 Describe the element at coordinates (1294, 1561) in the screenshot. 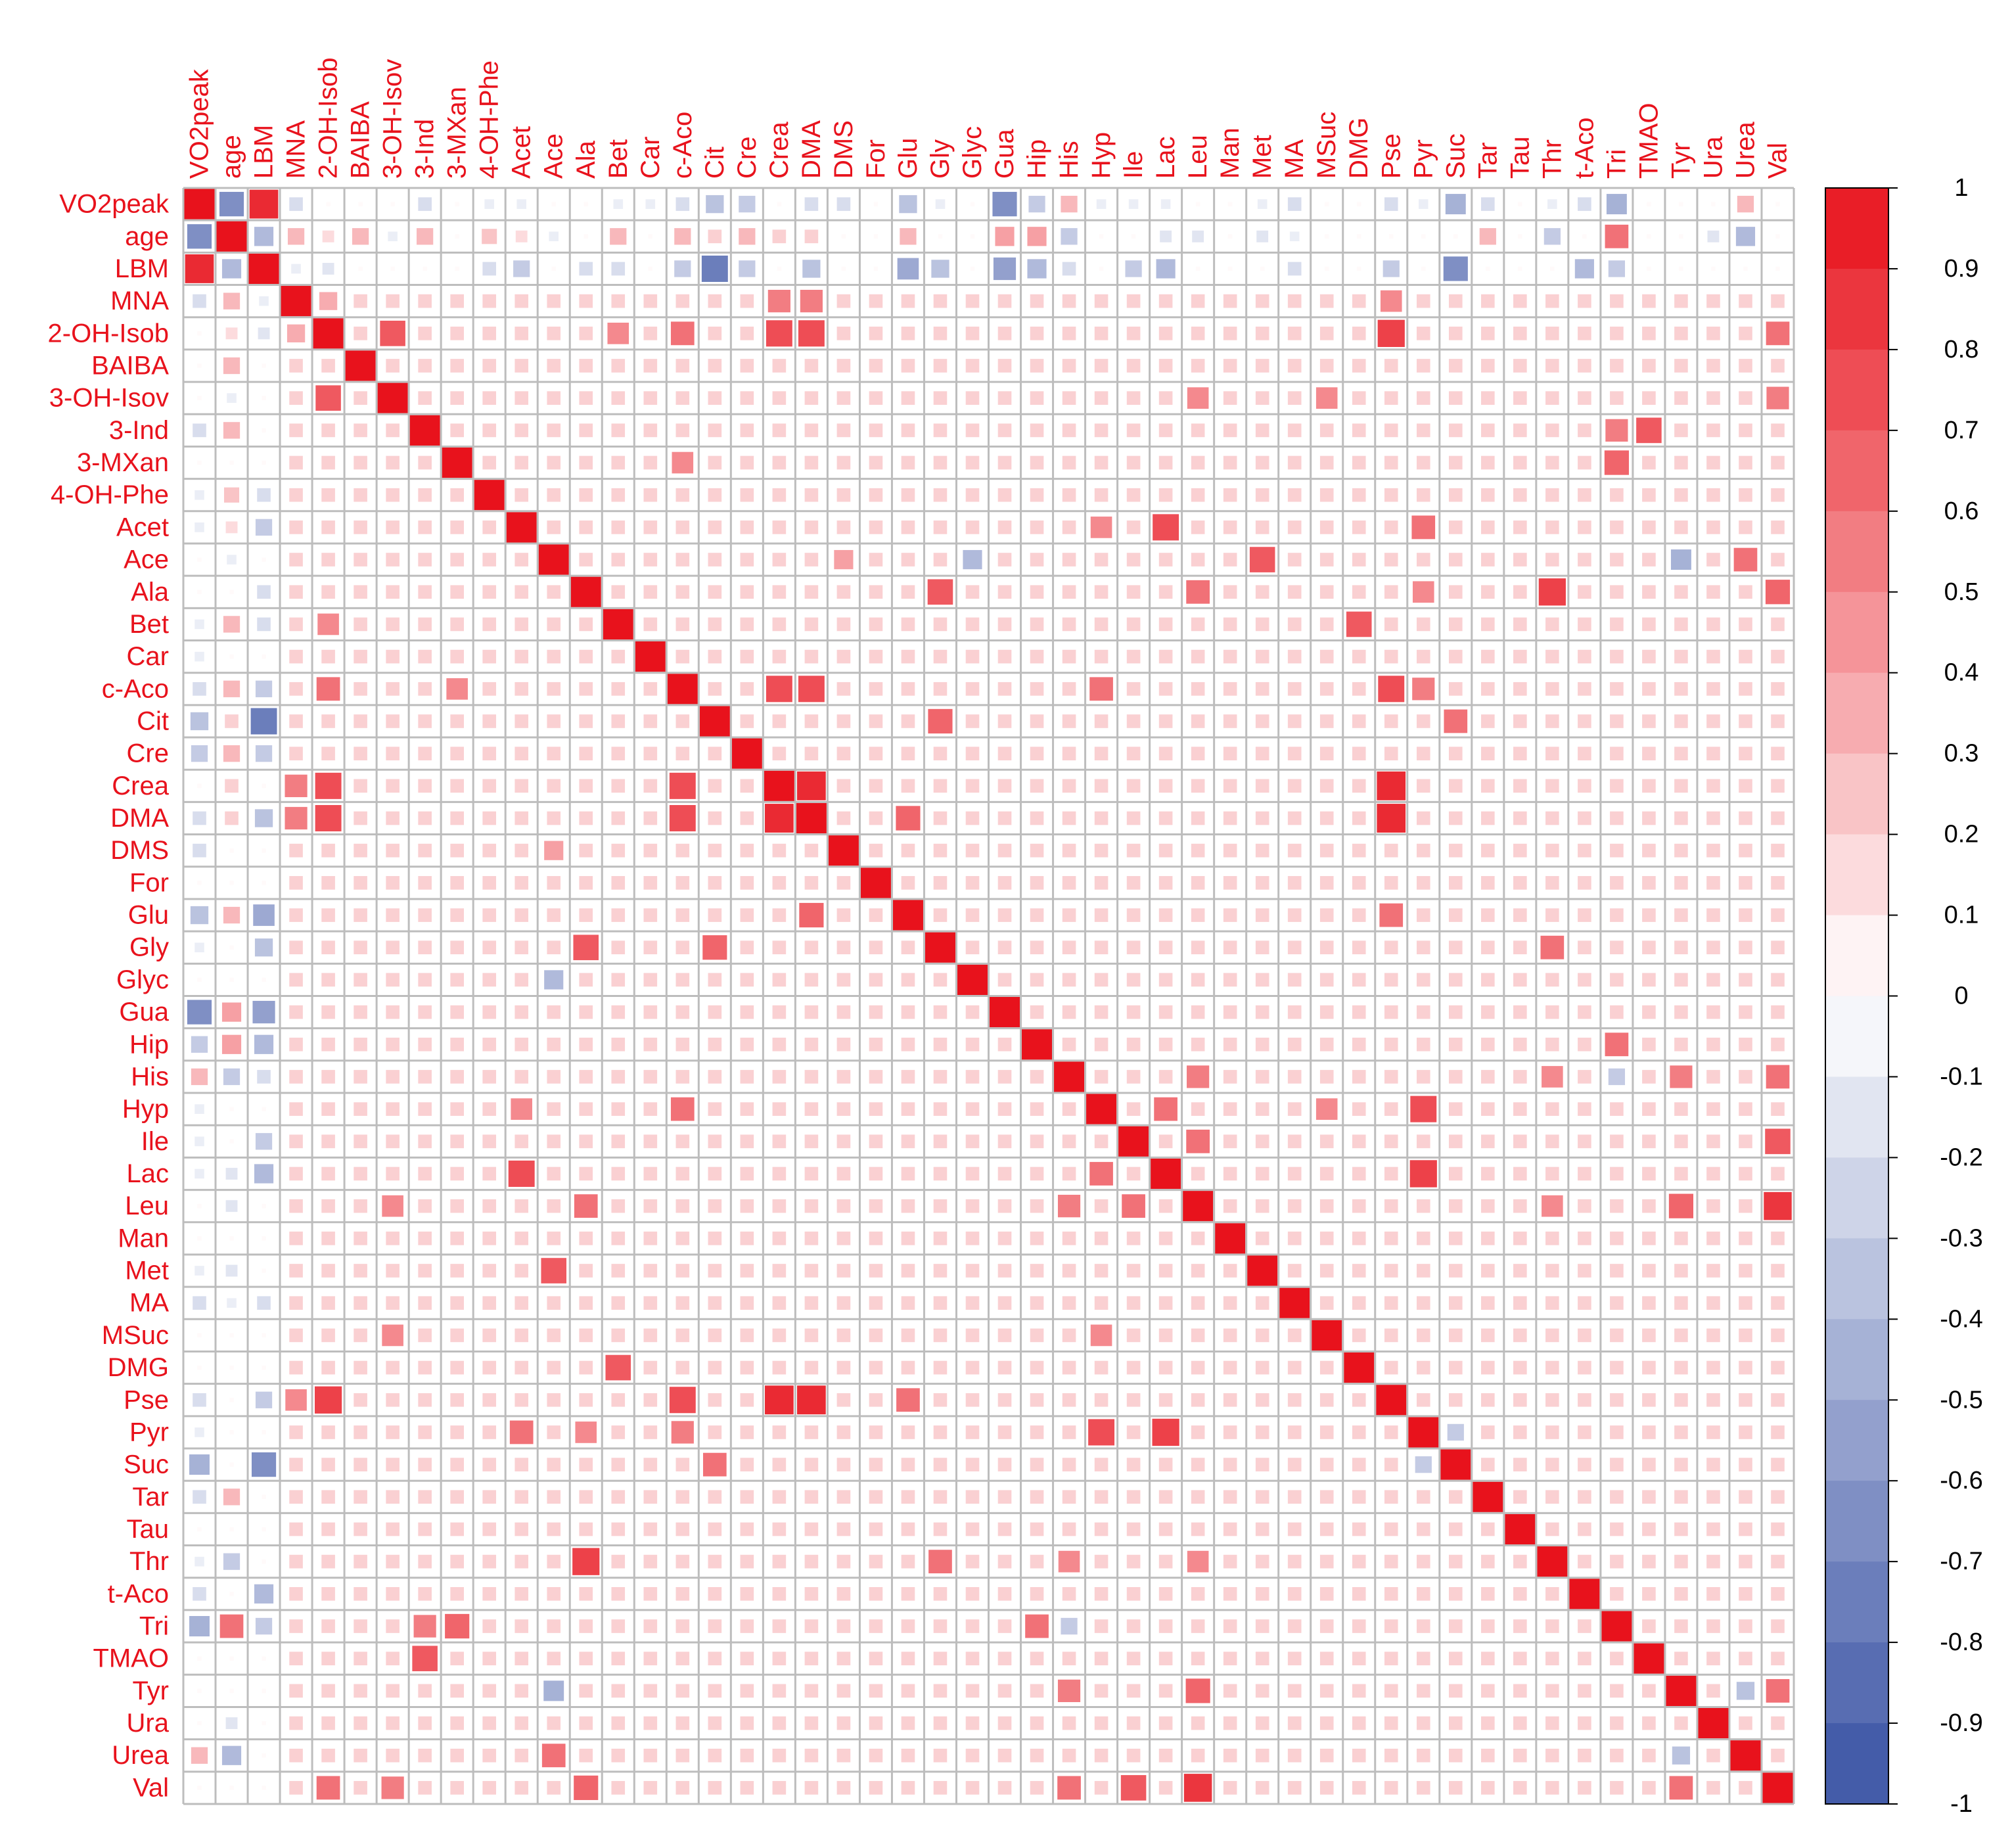

I see `cell-Thr-MA` at that location.